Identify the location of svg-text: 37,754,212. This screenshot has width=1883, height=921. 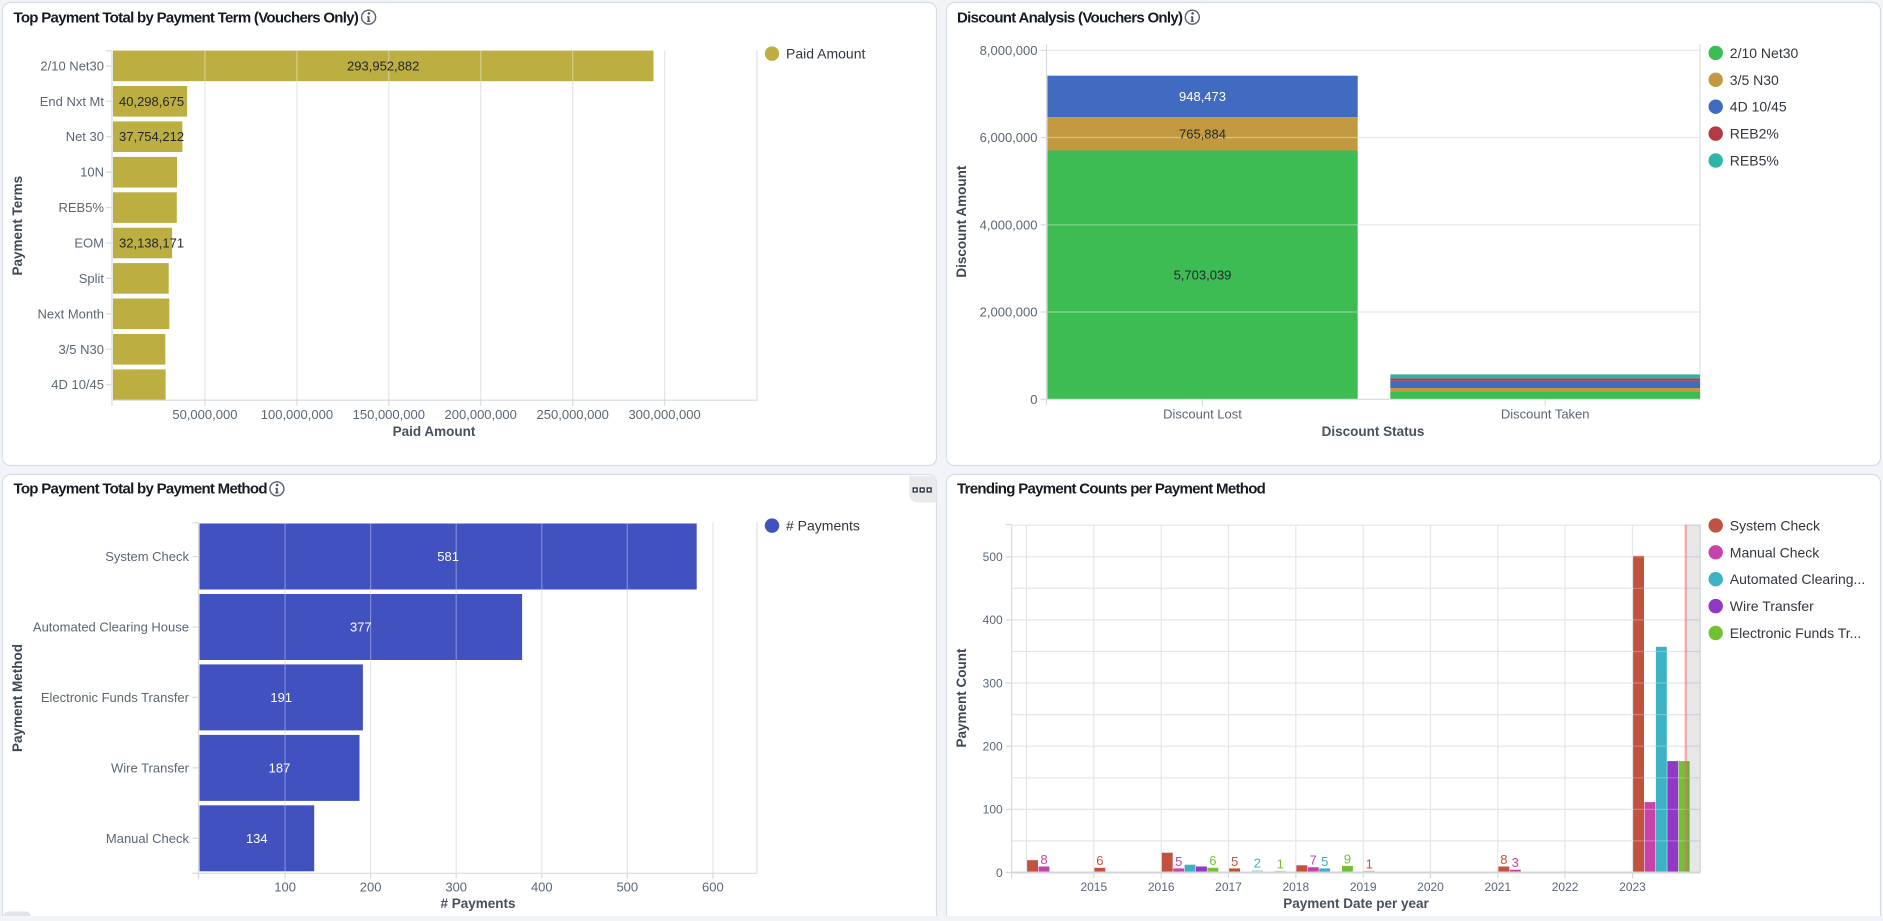
(151, 136).